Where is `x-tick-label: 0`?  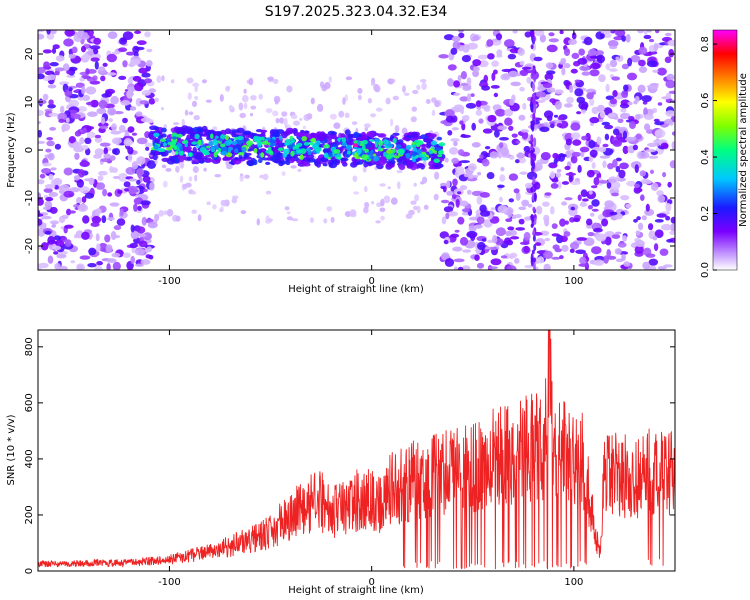 x-tick-label: 0 is located at coordinates (371, 582).